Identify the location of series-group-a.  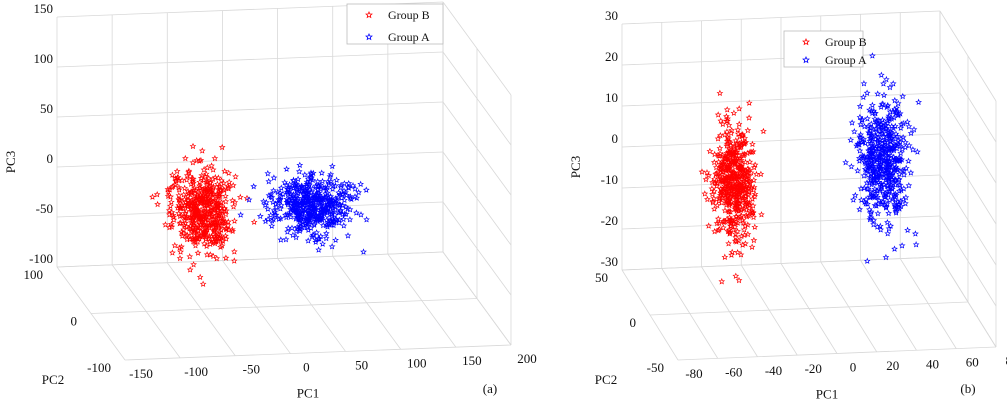
(303, 208).